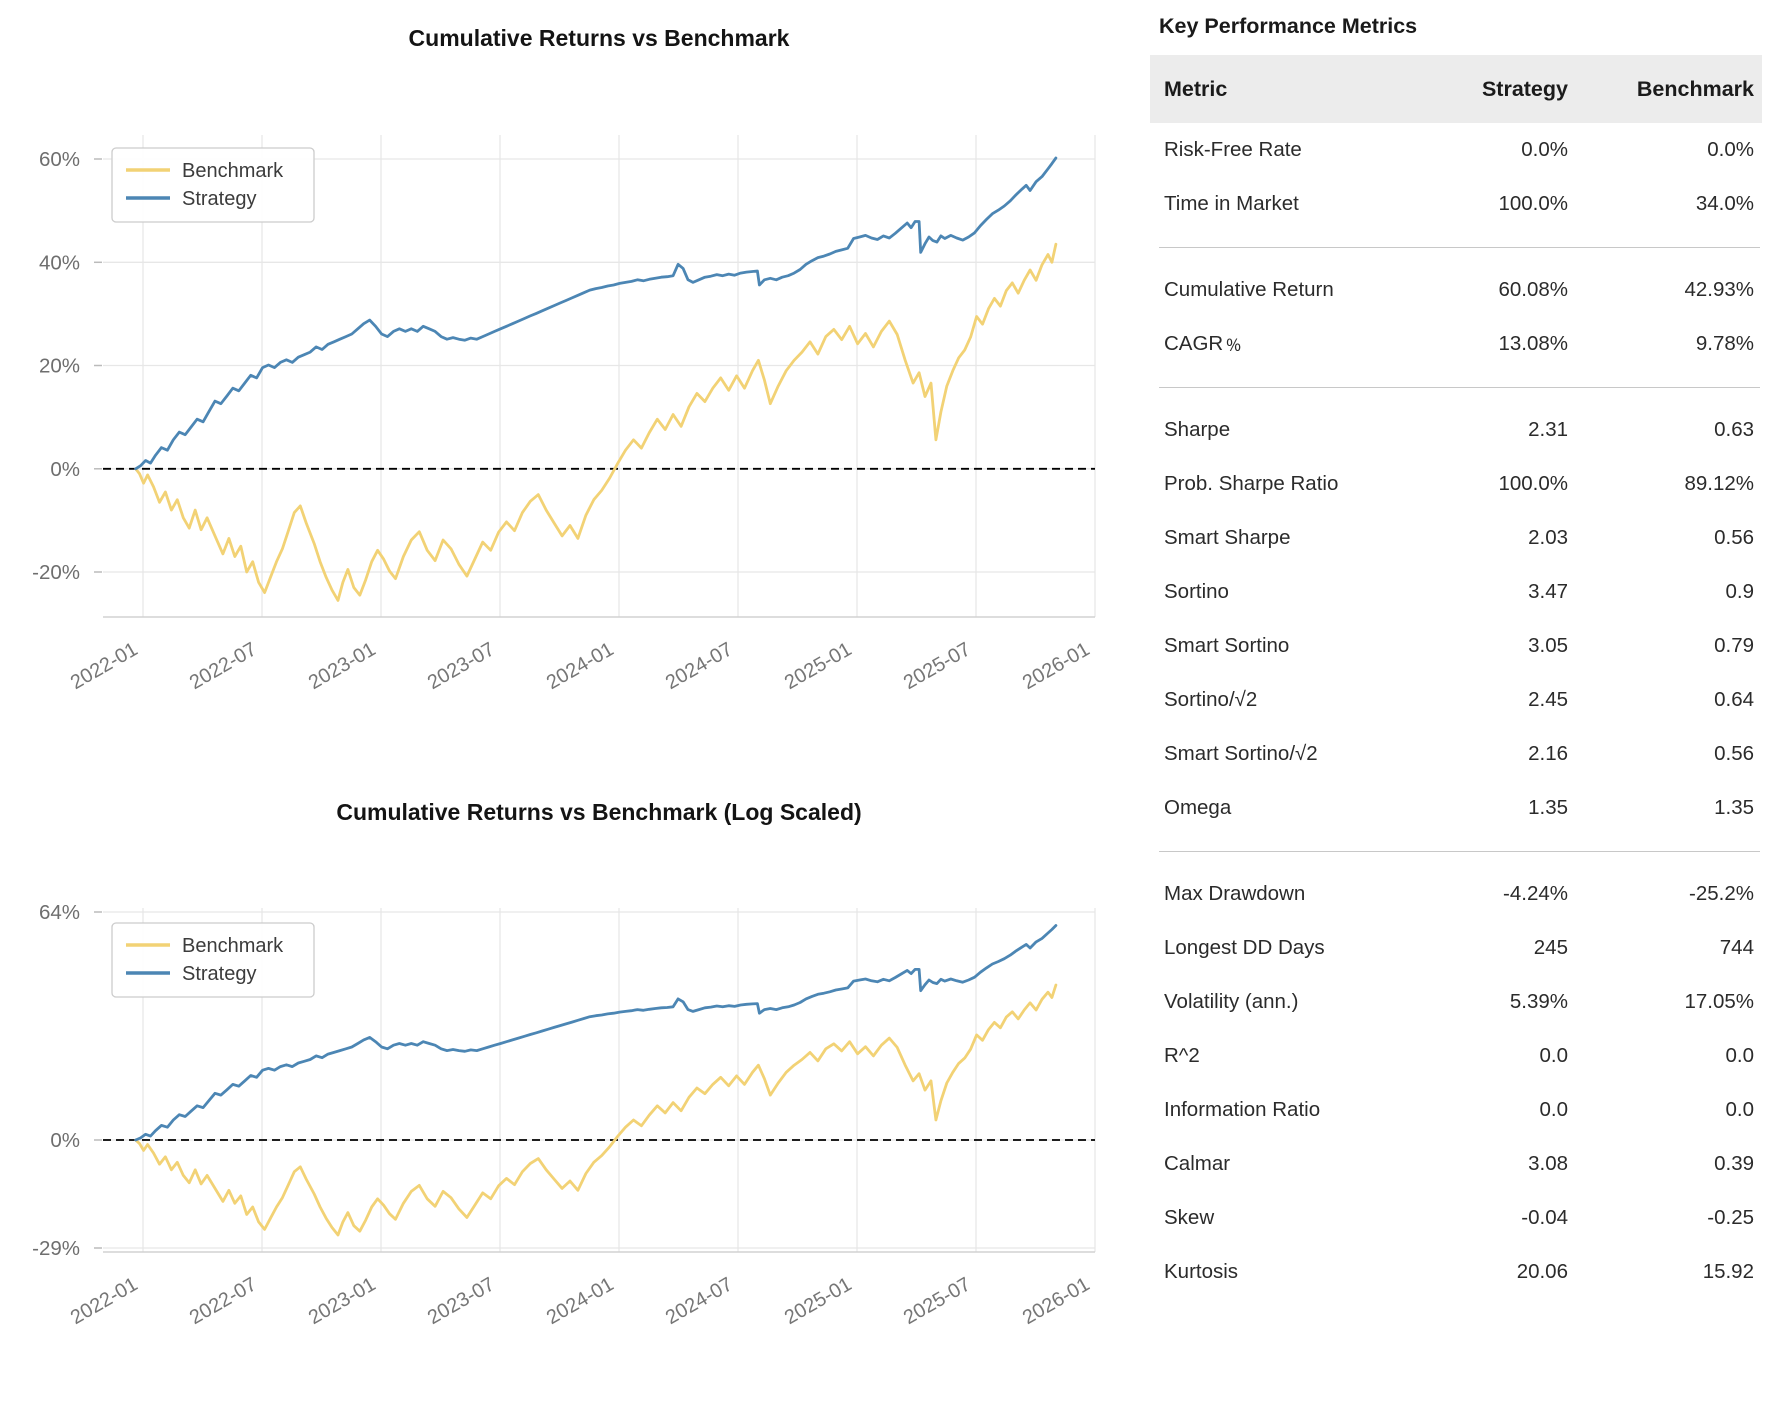 The image size is (1774, 1402). Describe the element at coordinates (1456, 1164) in the screenshot. I see `metric-row: Calmar 3.08 0.39` at that location.